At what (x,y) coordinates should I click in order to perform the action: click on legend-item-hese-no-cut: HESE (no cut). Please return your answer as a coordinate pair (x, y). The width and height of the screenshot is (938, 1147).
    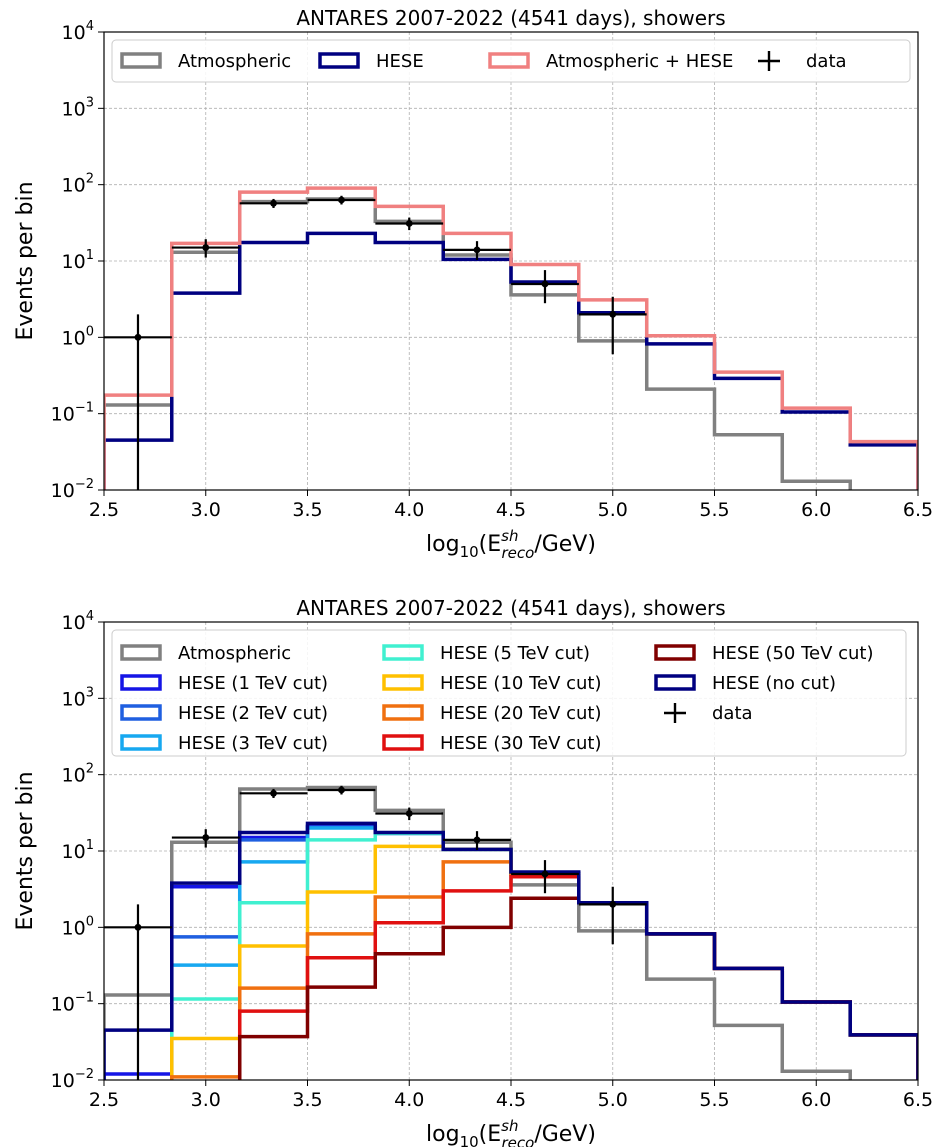
    Looking at the image, I should click on (745, 683).